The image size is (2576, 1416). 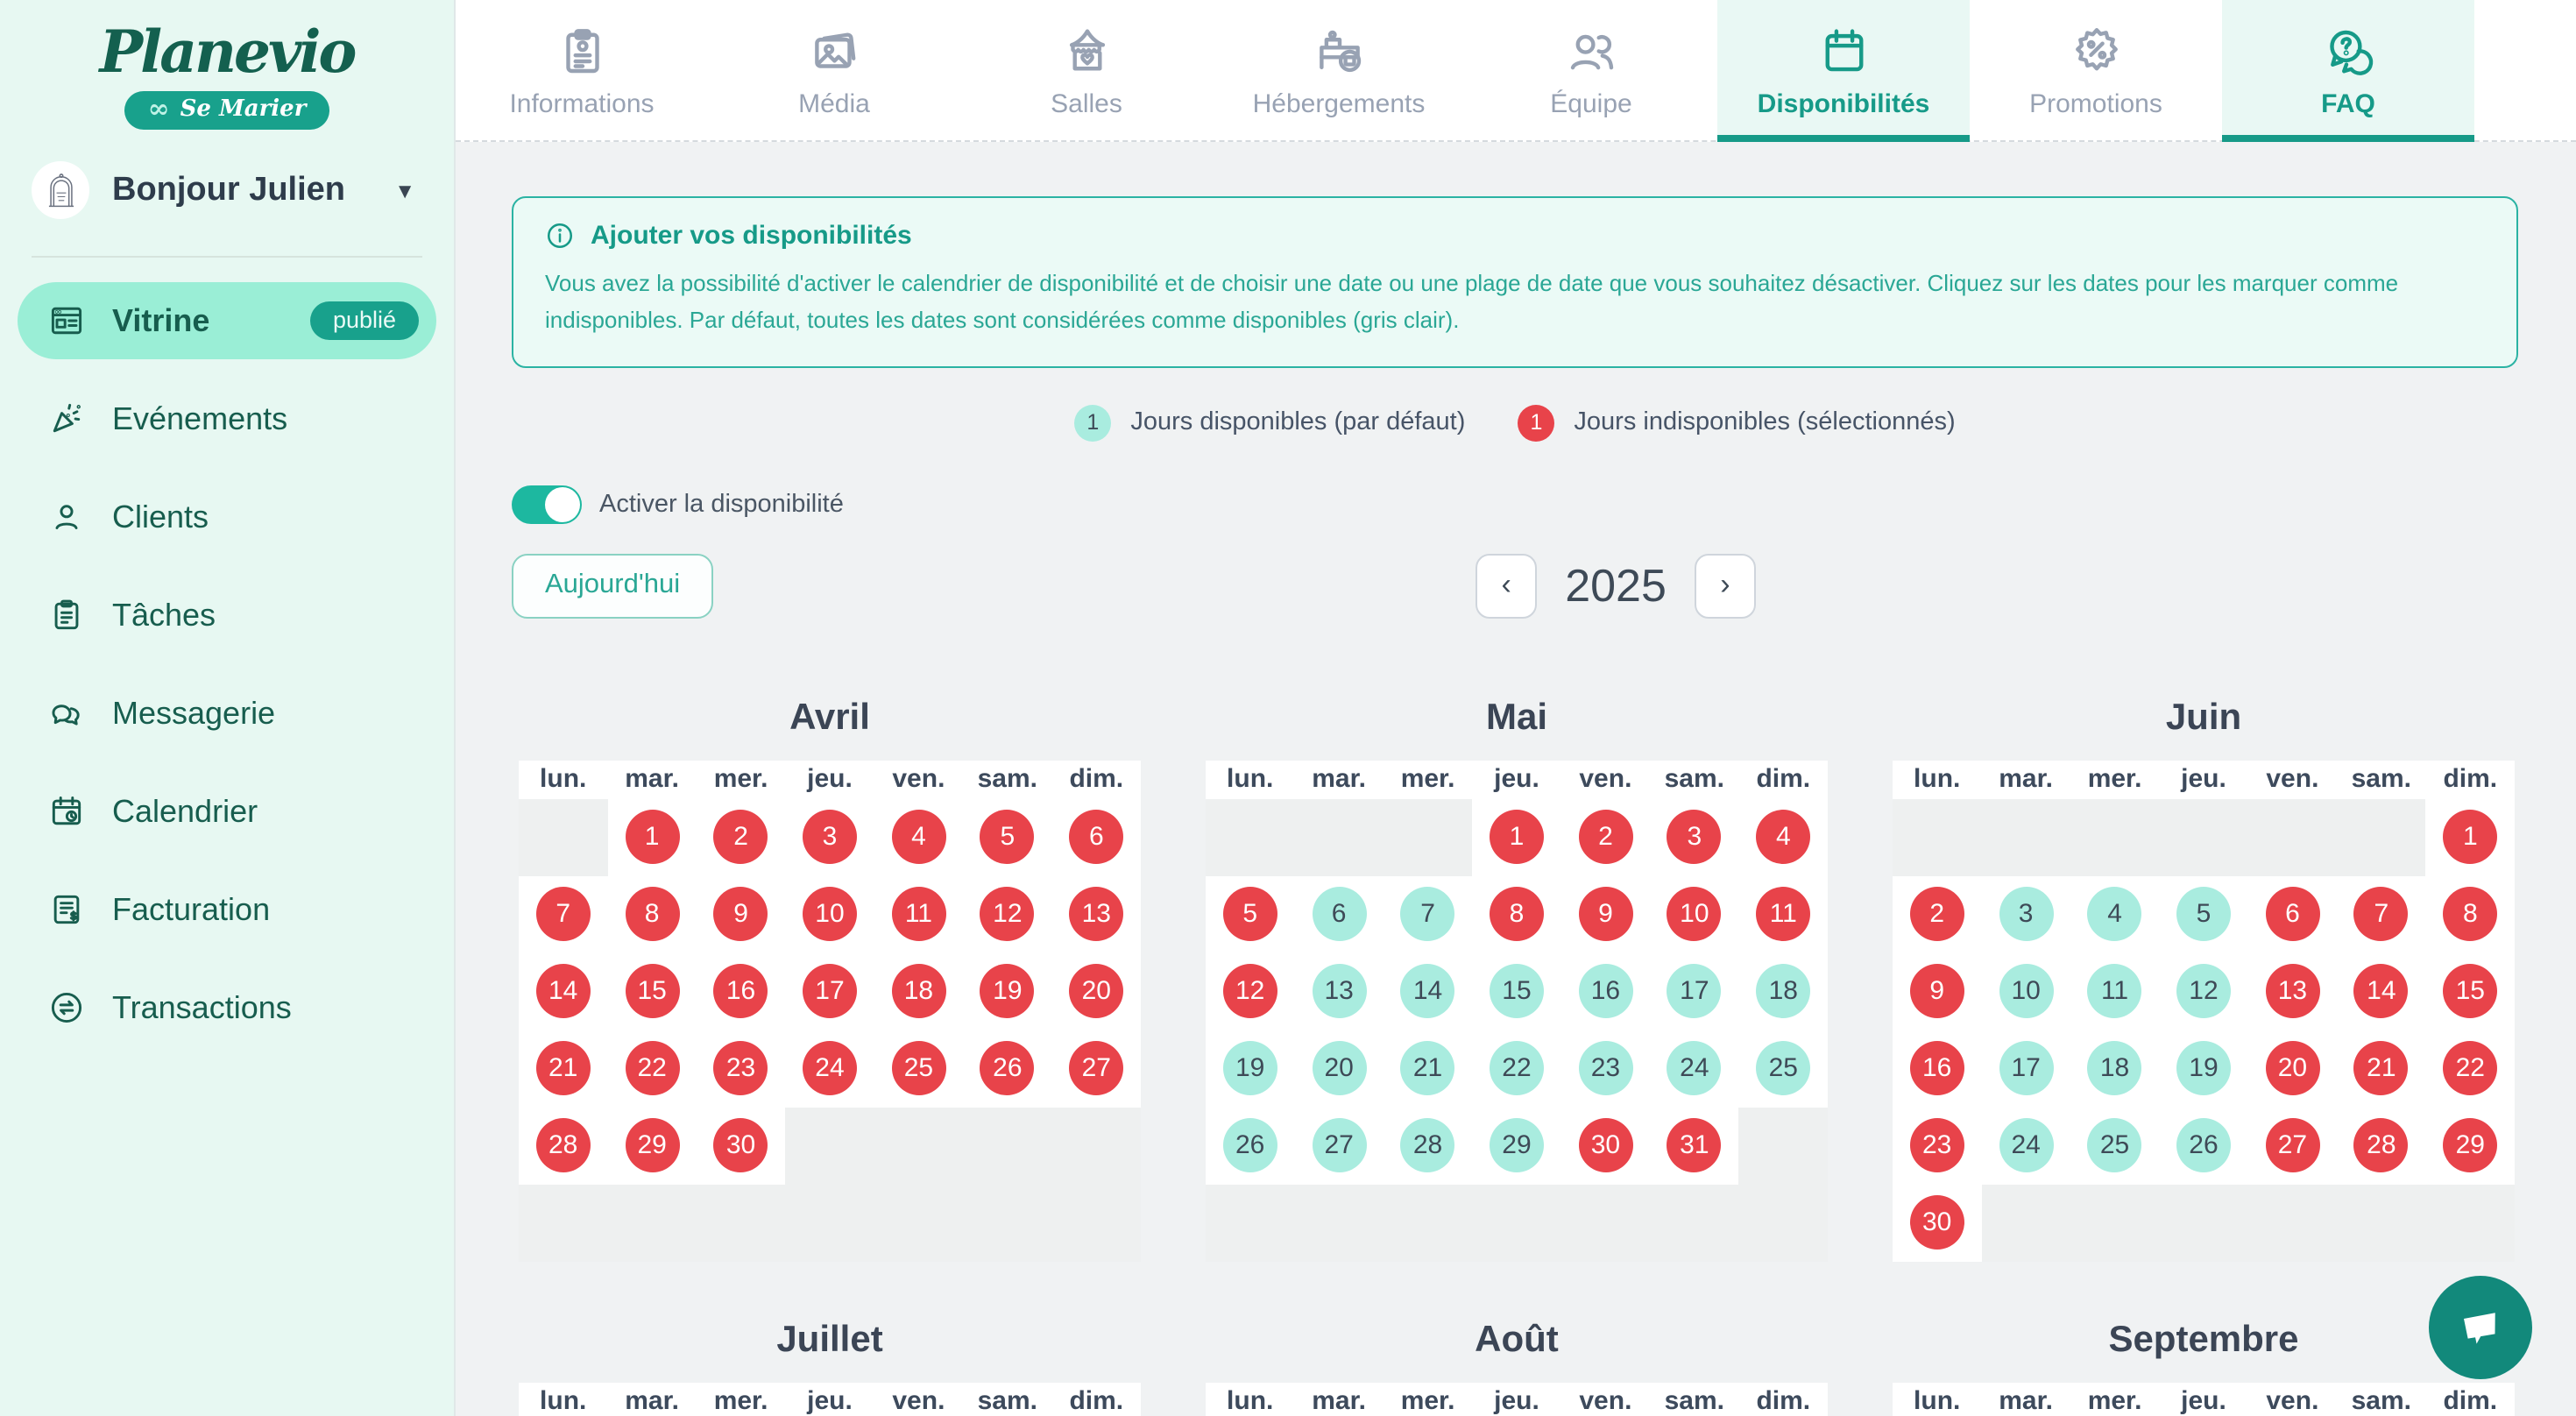 I want to click on day-available: 6, so click(x=1339, y=914).